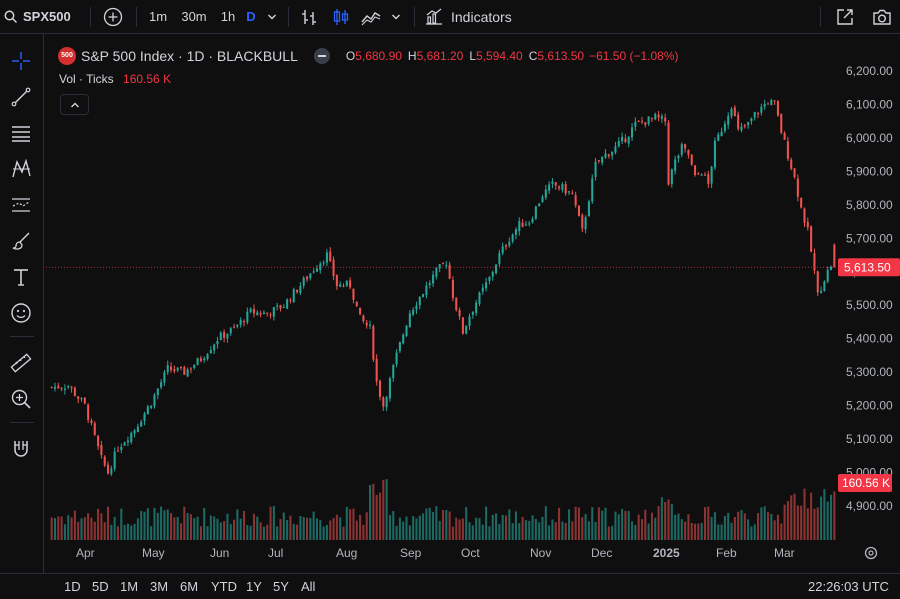 The height and width of the screenshot is (599, 900). Describe the element at coordinates (254, 586) in the screenshot. I see `range-1y: 1Y` at that location.